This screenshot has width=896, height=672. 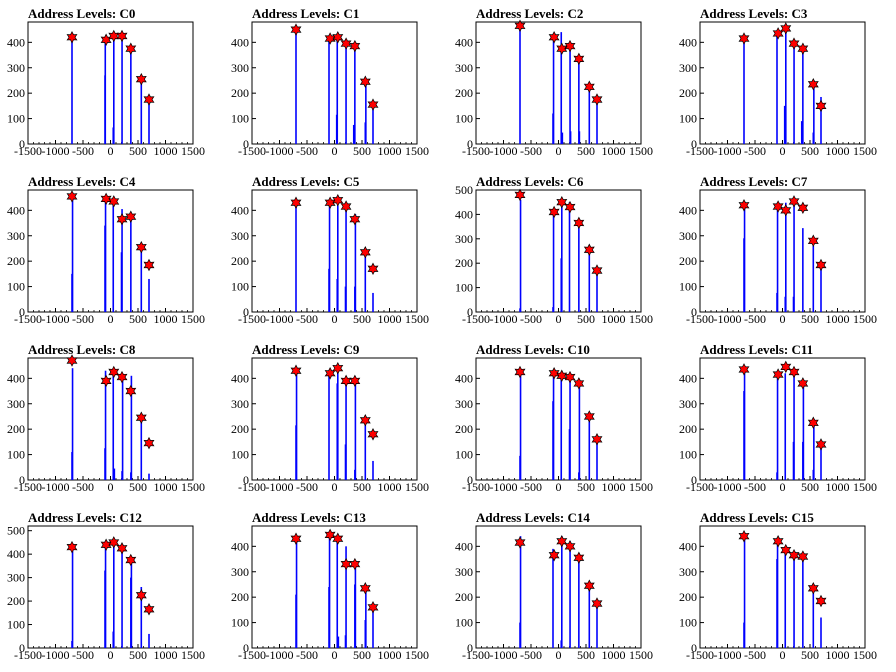 I want to click on panel-title: Address Levels: C3, so click(x=754, y=13).